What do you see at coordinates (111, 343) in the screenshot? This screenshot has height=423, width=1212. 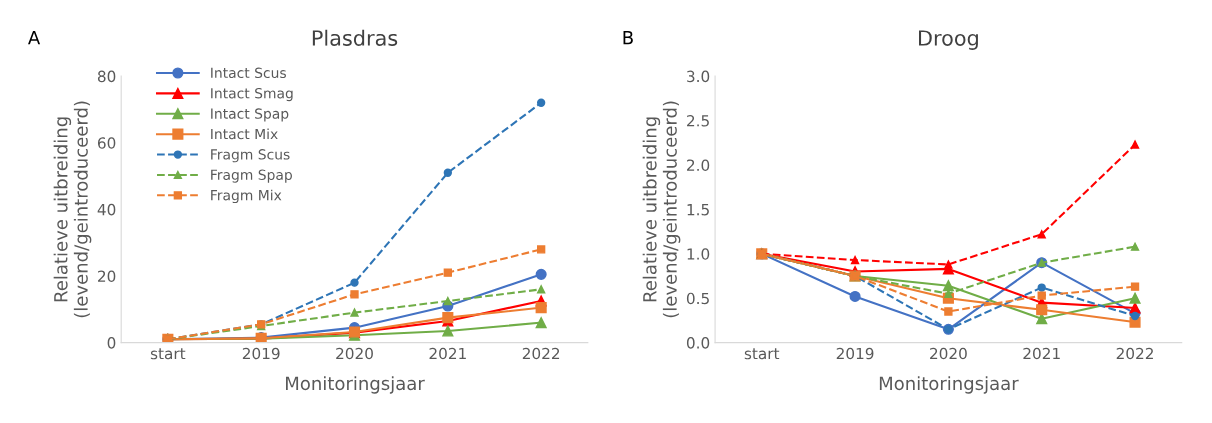 I see `y-tick-label: 0` at bounding box center [111, 343].